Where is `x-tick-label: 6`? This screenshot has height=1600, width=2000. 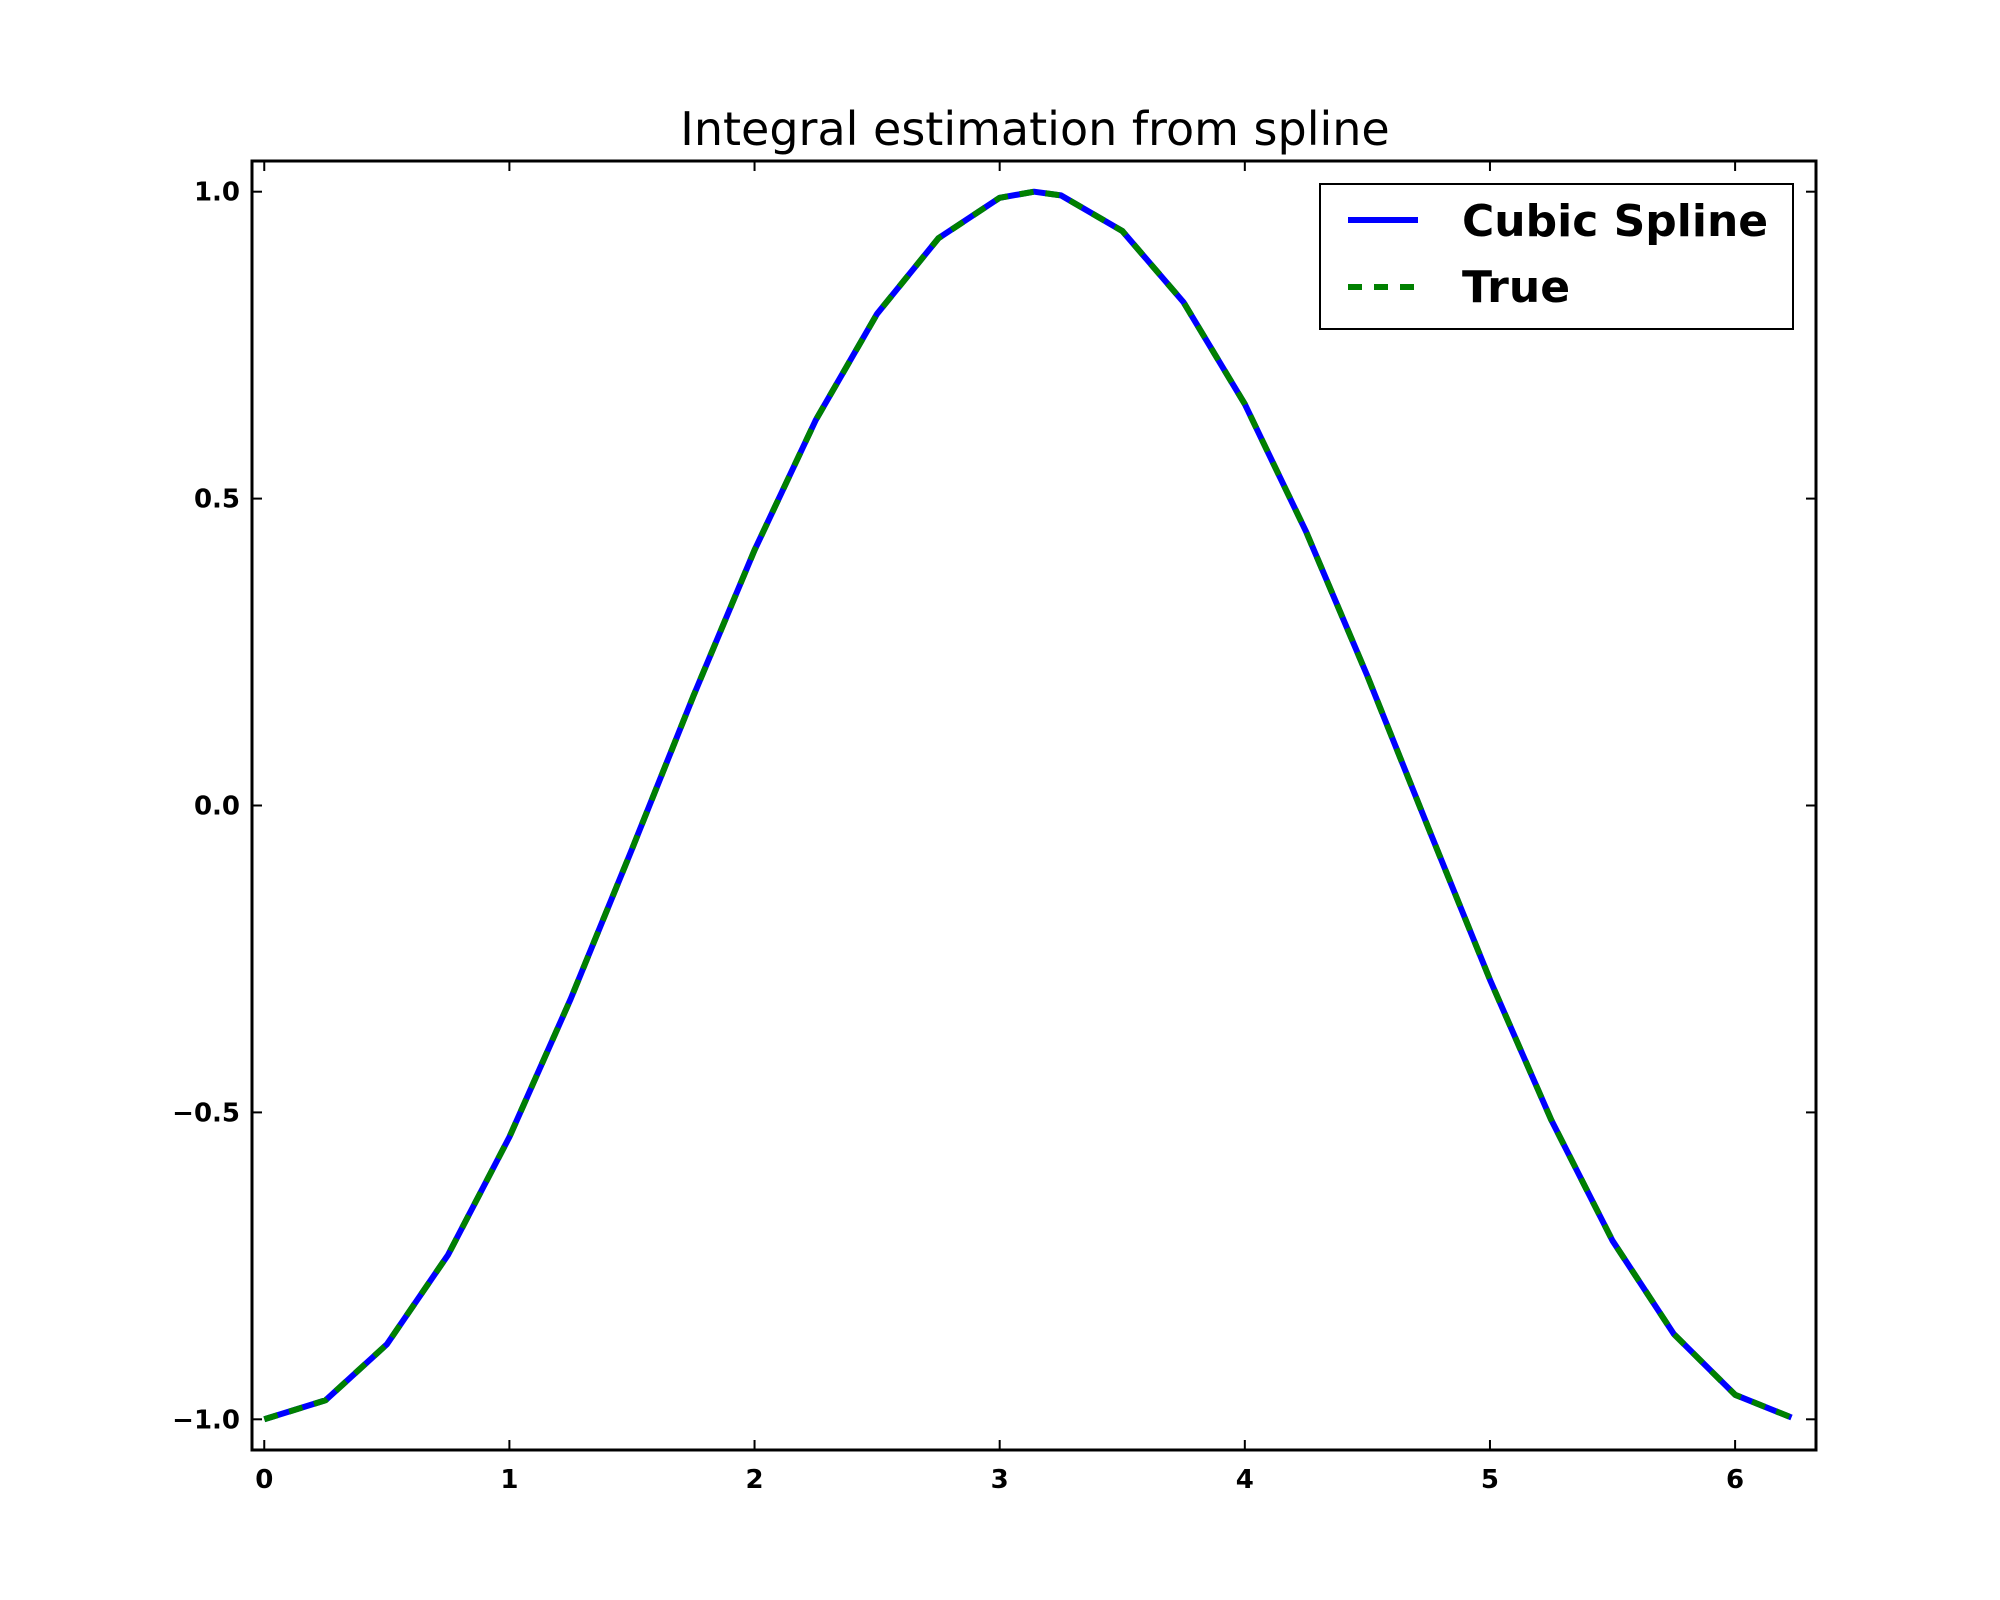 x-tick-label: 6 is located at coordinates (1735, 1480).